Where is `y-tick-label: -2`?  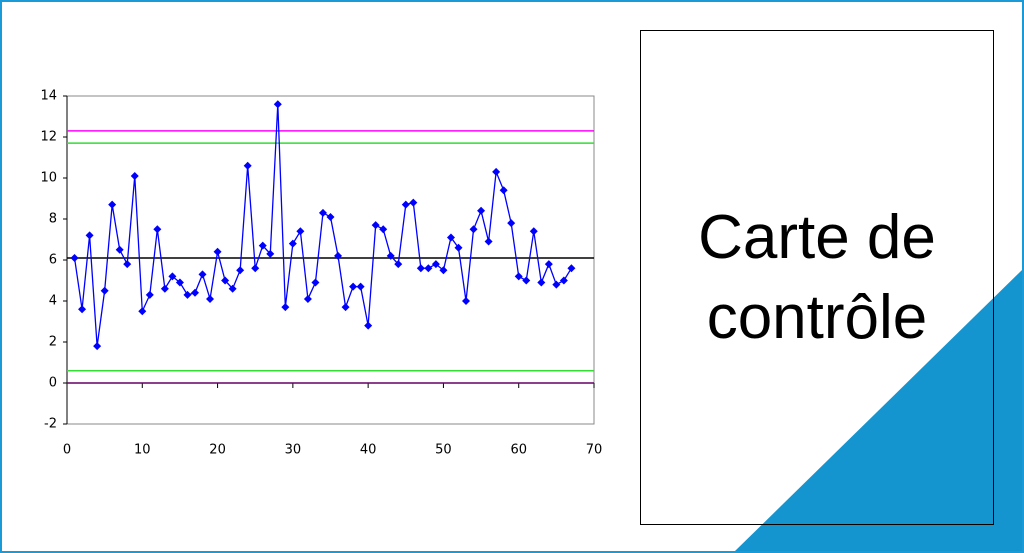
y-tick-label: -2 is located at coordinates (50, 424).